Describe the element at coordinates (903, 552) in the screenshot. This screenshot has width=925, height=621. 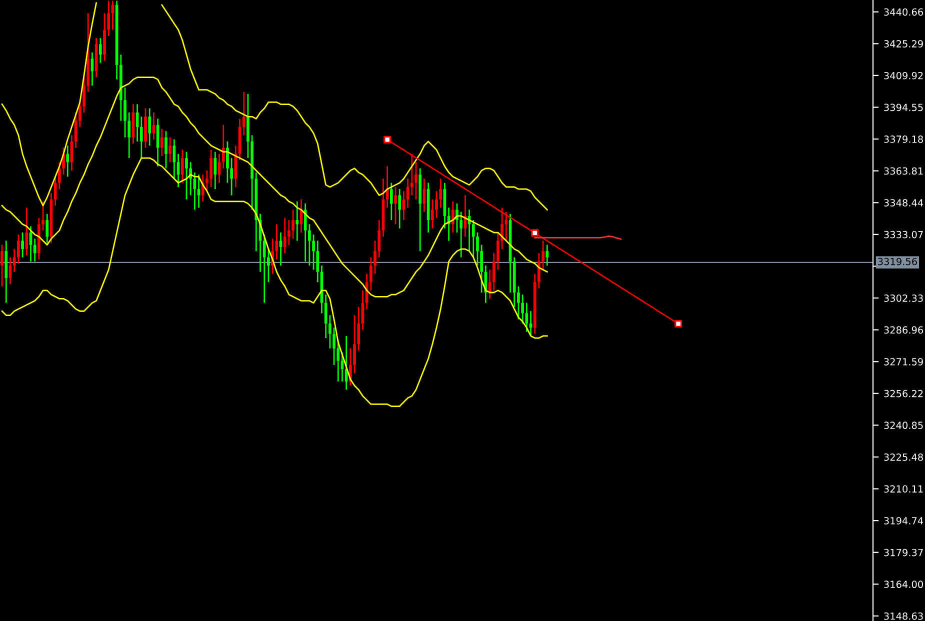
I see `y-tick-label: 3179.37` at that location.